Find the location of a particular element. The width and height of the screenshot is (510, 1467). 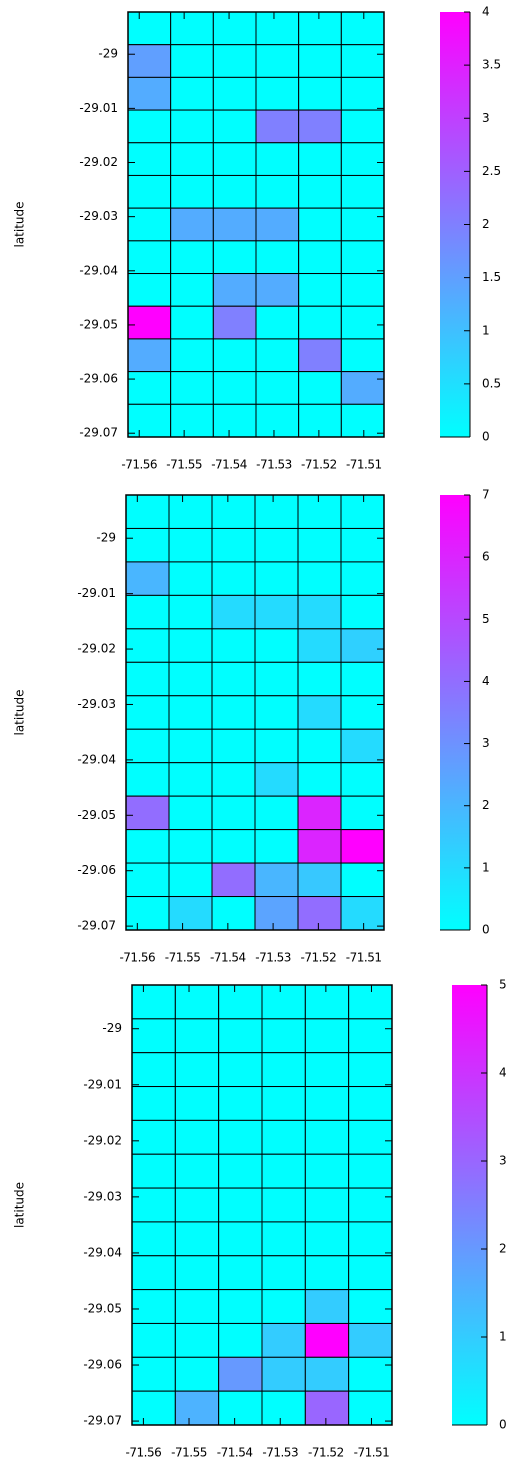

x-tick-label: -71.51 is located at coordinates (364, 465).